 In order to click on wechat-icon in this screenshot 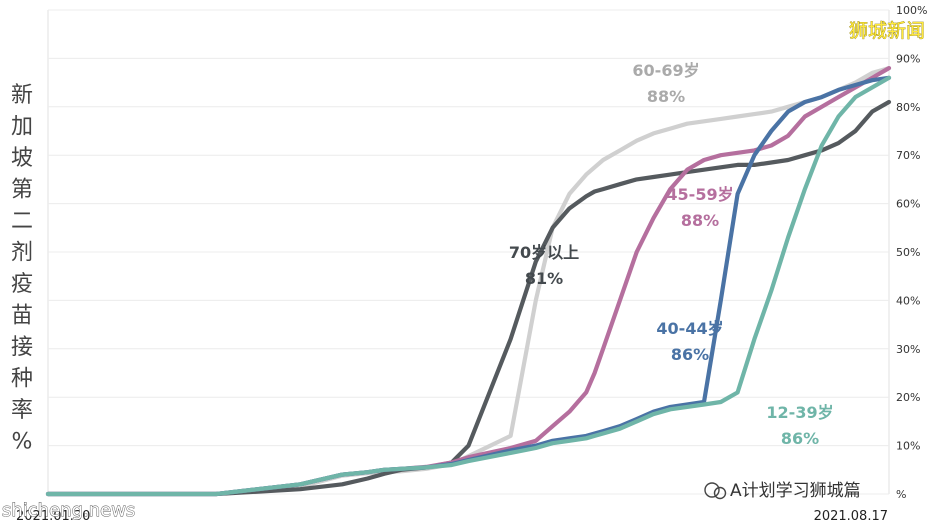, I will do `click(712, 490)`.